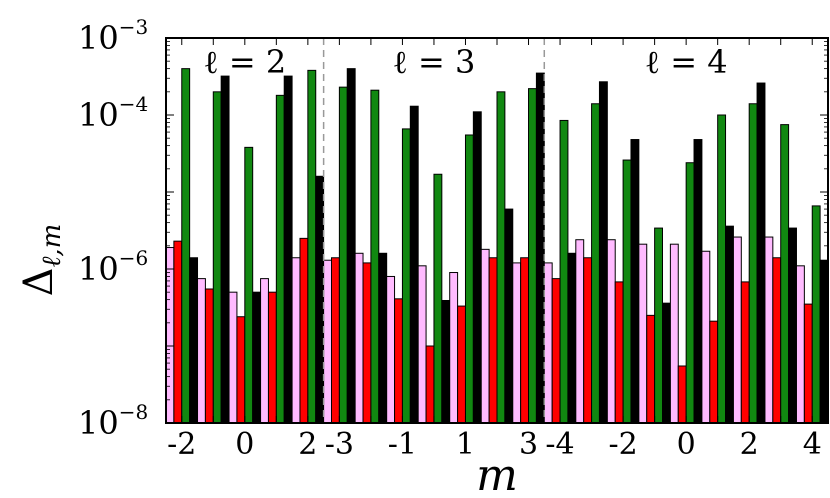 The width and height of the screenshot is (830, 498). Describe the element at coordinates (343, 255) in the screenshot. I see `bar-l3-m-3-s3` at that location.